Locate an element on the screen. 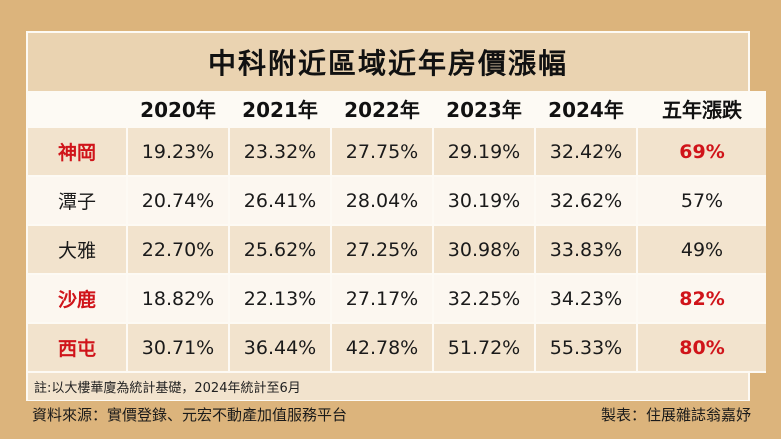  value-cell: 51.72% is located at coordinates (484, 348).